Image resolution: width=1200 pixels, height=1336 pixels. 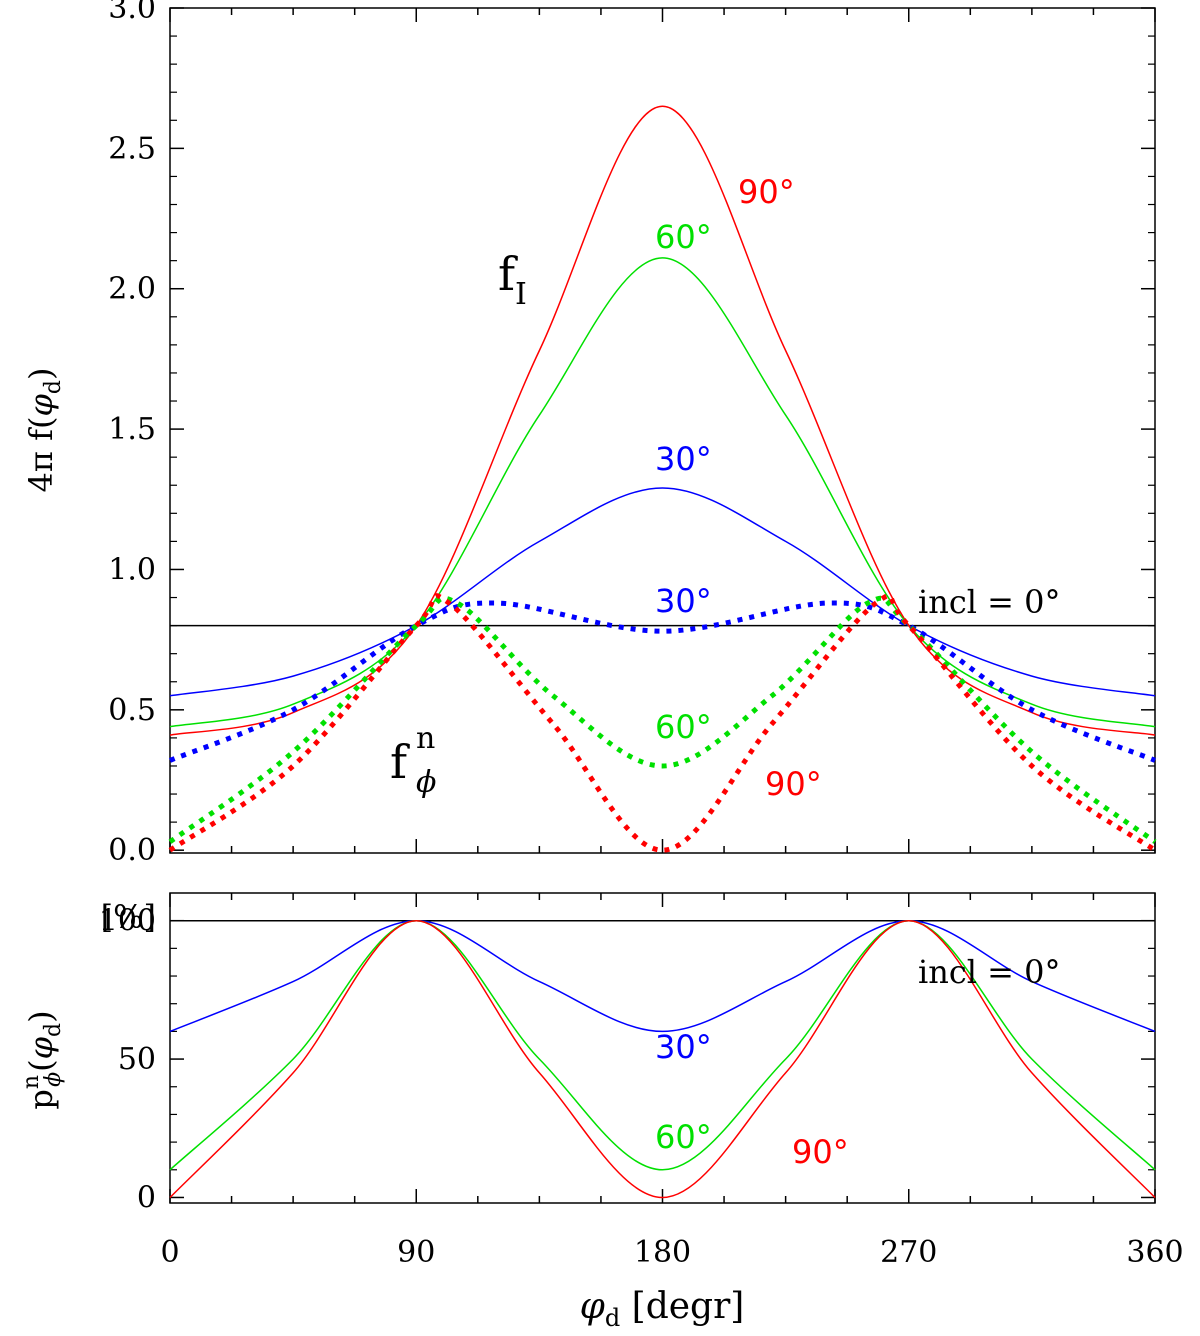 What do you see at coordinates (41, 455) in the screenshot?
I see `top-ylabel-base: 4π f(` at bounding box center [41, 455].